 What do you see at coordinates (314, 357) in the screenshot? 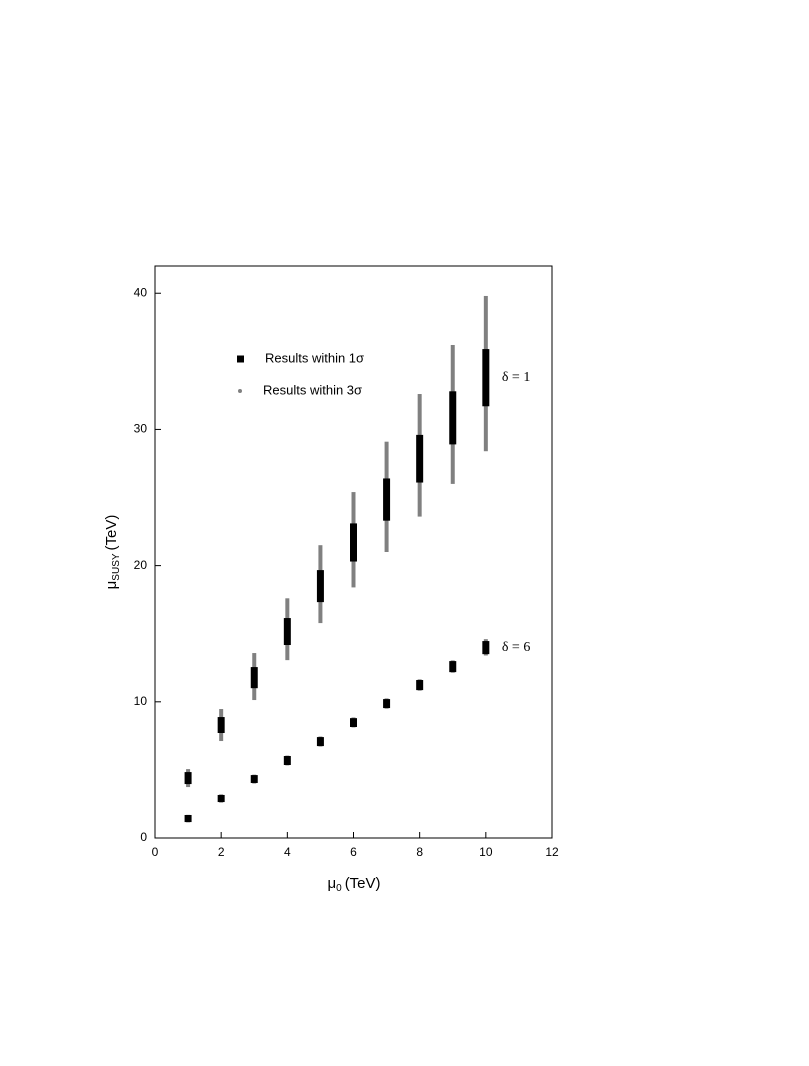
I see `legend-label: Results within 1σ` at bounding box center [314, 357].